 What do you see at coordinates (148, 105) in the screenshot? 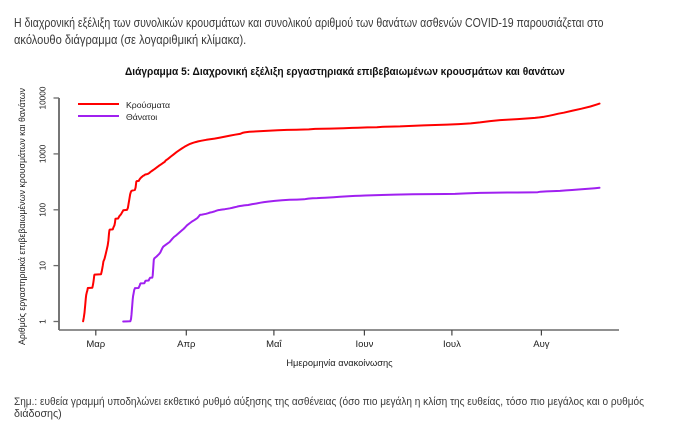
I see `svg-text: Κρούσματα` at bounding box center [148, 105].